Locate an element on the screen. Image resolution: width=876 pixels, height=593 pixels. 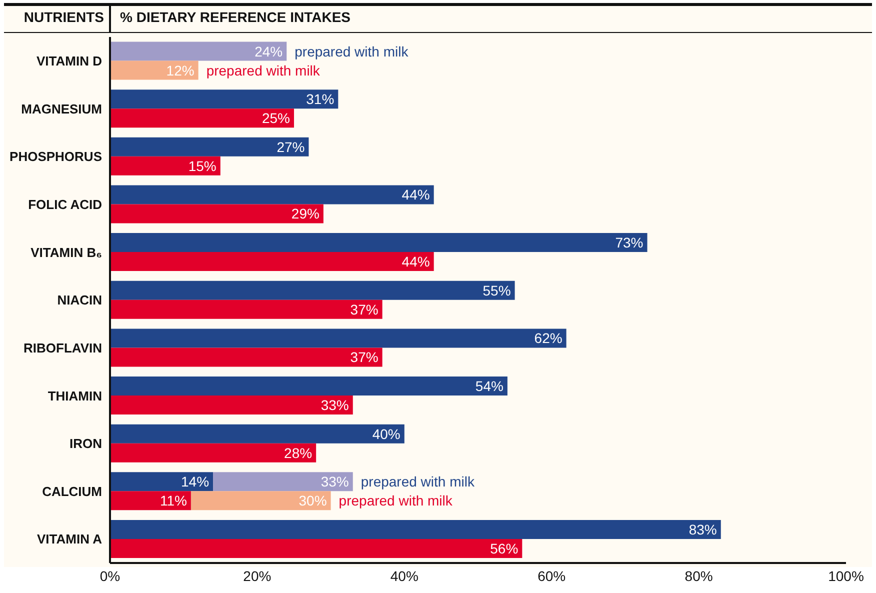
data-label: 14% is located at coordinates (195, 482).